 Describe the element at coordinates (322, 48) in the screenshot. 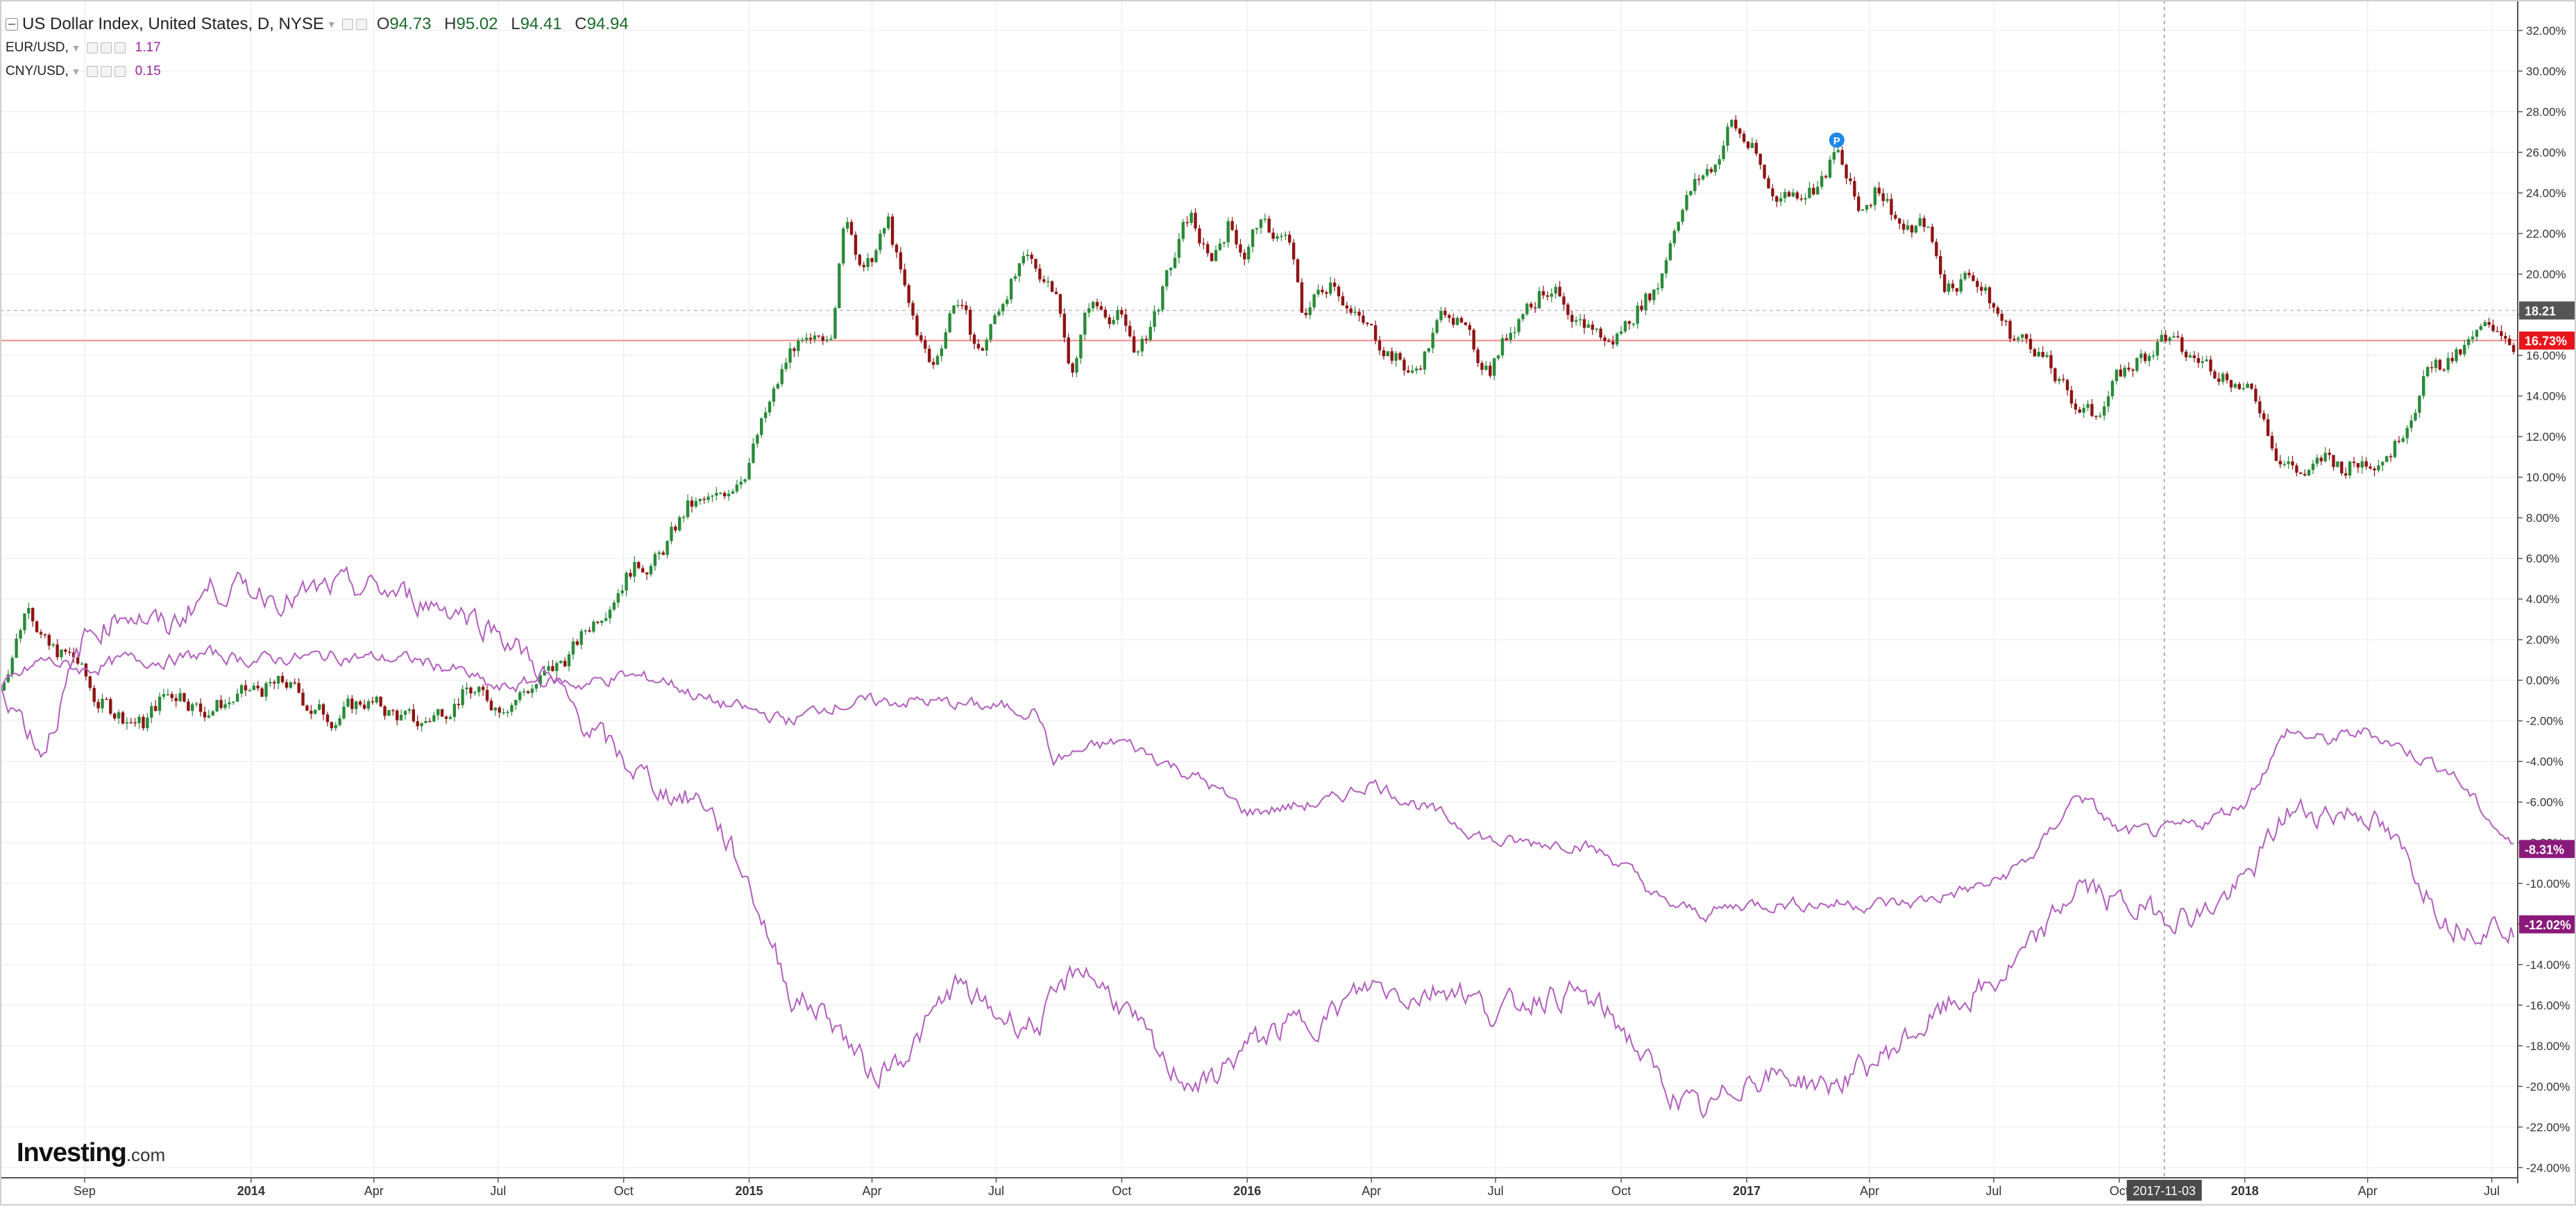

I see `compare-legend-eur: EUR/USD, ▼ 1.17` at that location.